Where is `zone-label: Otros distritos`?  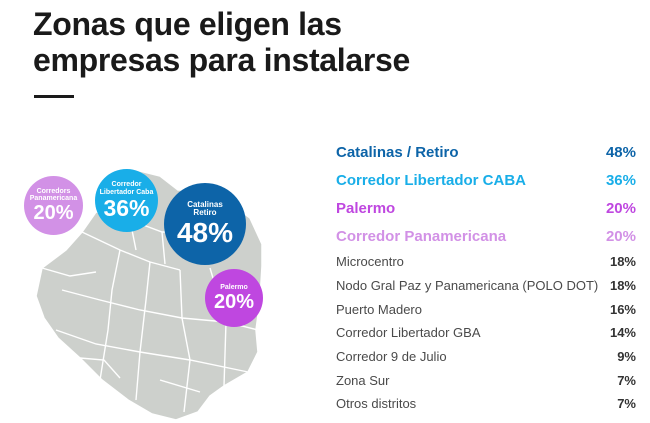
zone-label: Otros distritos is located at coordinates (376, 404).